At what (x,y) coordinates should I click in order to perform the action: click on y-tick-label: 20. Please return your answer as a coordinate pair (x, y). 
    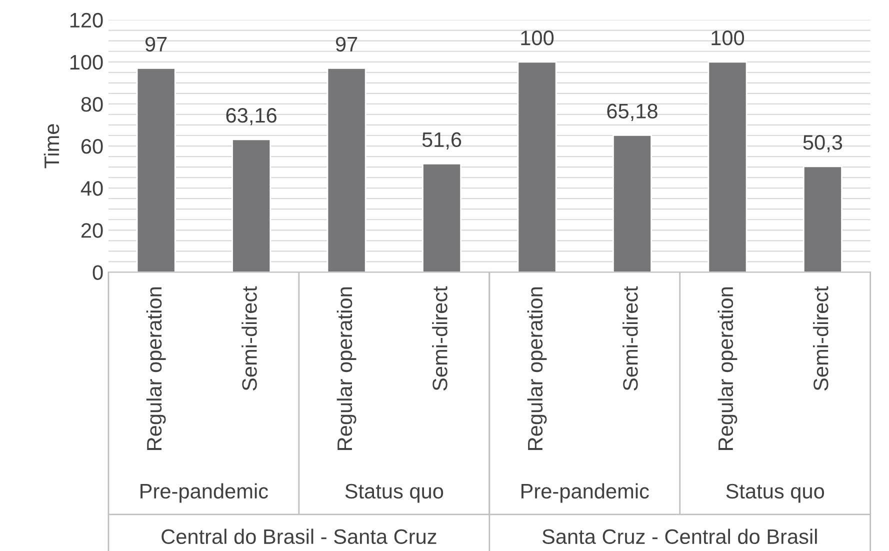
    Looking at the image, I should click on (92, 230).